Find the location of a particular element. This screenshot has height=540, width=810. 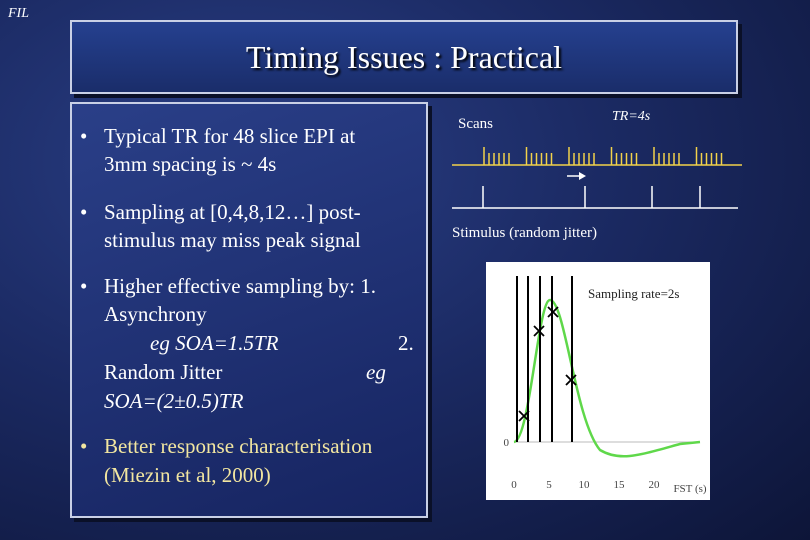

x-tick-label: 0 is located at coordinates (514, 485).